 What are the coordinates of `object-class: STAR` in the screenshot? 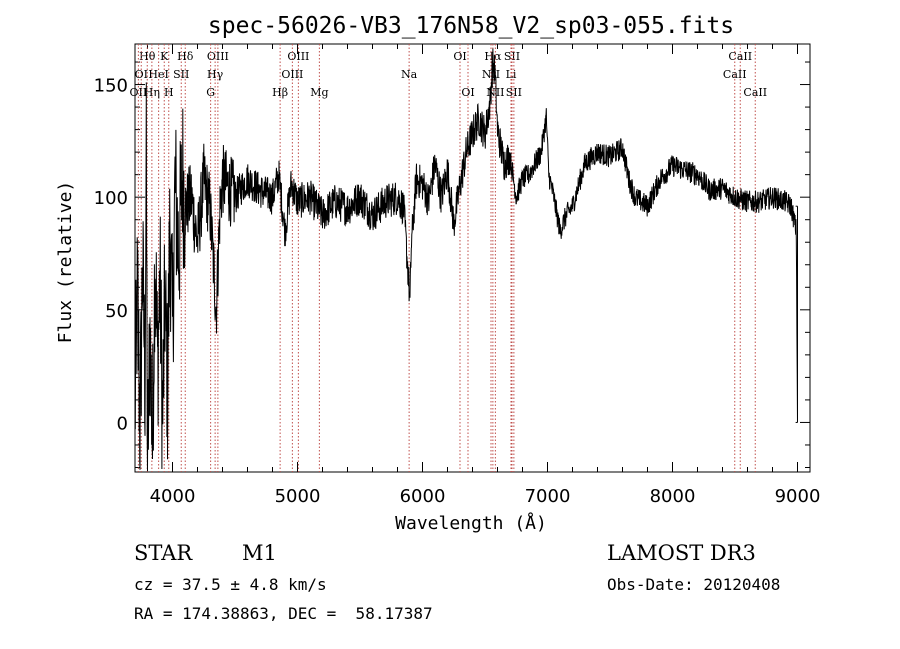 It's located at (163, 553).